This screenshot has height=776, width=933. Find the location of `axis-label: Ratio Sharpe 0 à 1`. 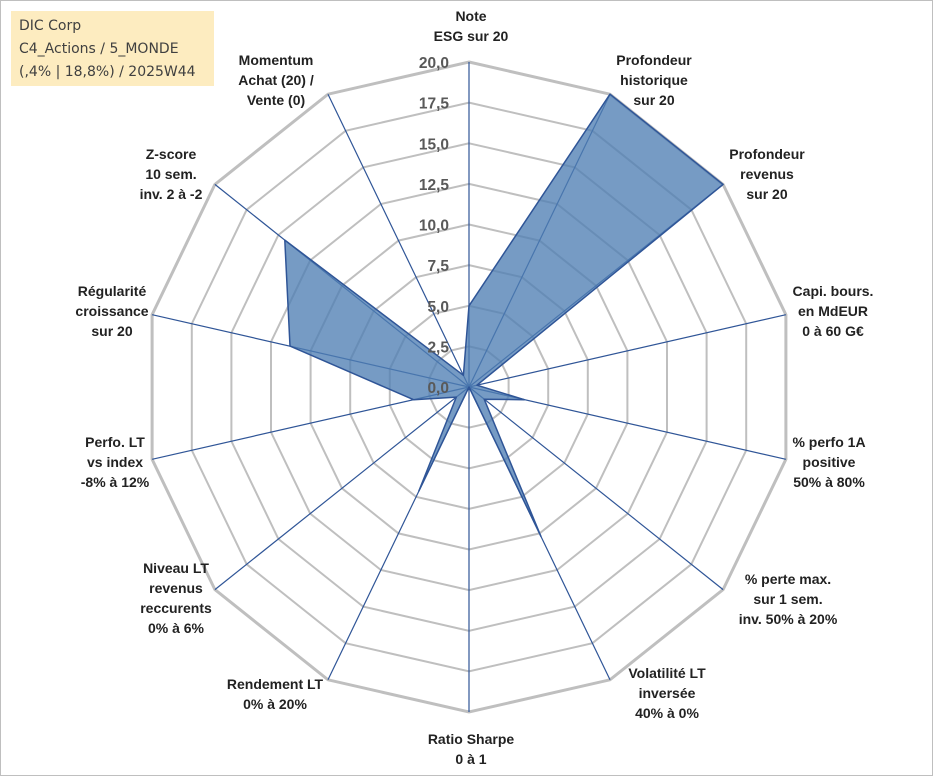

axis-label: Ratio Sharpe 0 à 1 is located at coordinates (471, 749).